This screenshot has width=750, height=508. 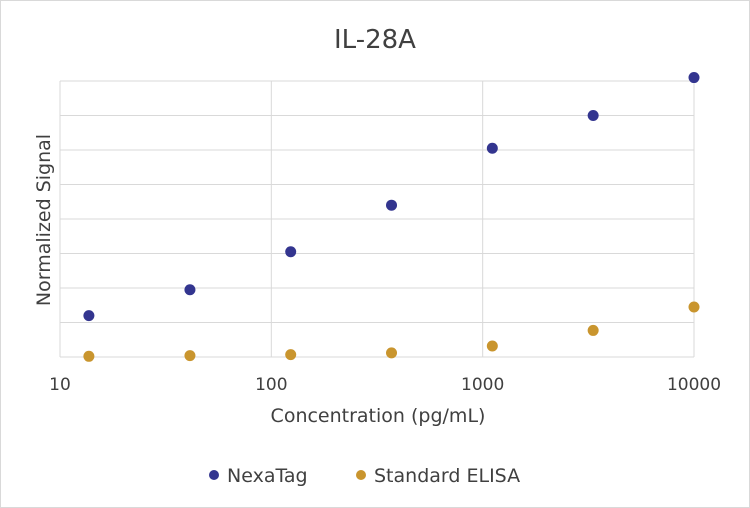 What do you see at coordinates (378, 416) in the screenshot?
I see `x-axis-label: Concentration (pg/mL)` at bounding box center [378, 416].